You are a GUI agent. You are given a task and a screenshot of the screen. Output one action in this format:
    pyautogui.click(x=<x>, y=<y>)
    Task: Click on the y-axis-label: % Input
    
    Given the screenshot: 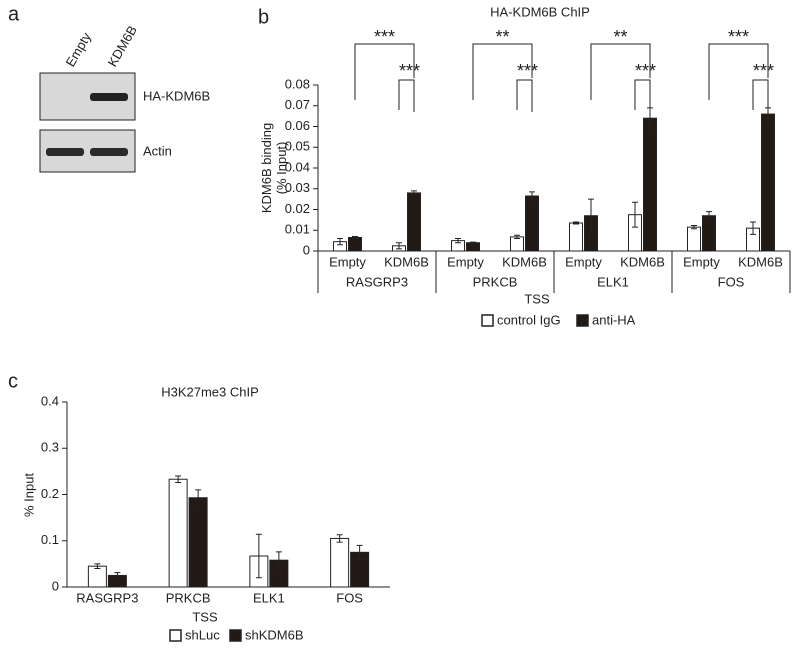 What is the action you would take?
    pyautogui.click(x=28, y=495)
    